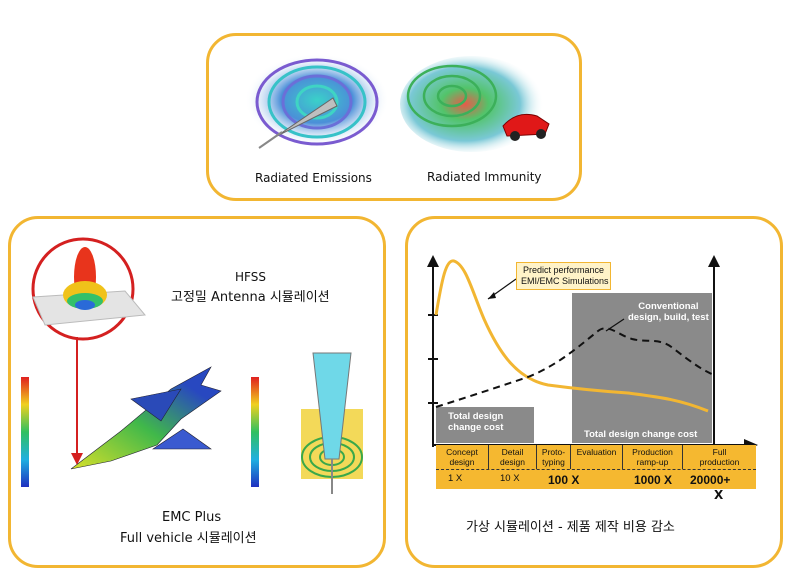  What do you see at coordinates (394, 117) in the screenshot?
I see `radiation-panel: Radiated Emissions Radiated Immunity` at bounding box center [394, 117].